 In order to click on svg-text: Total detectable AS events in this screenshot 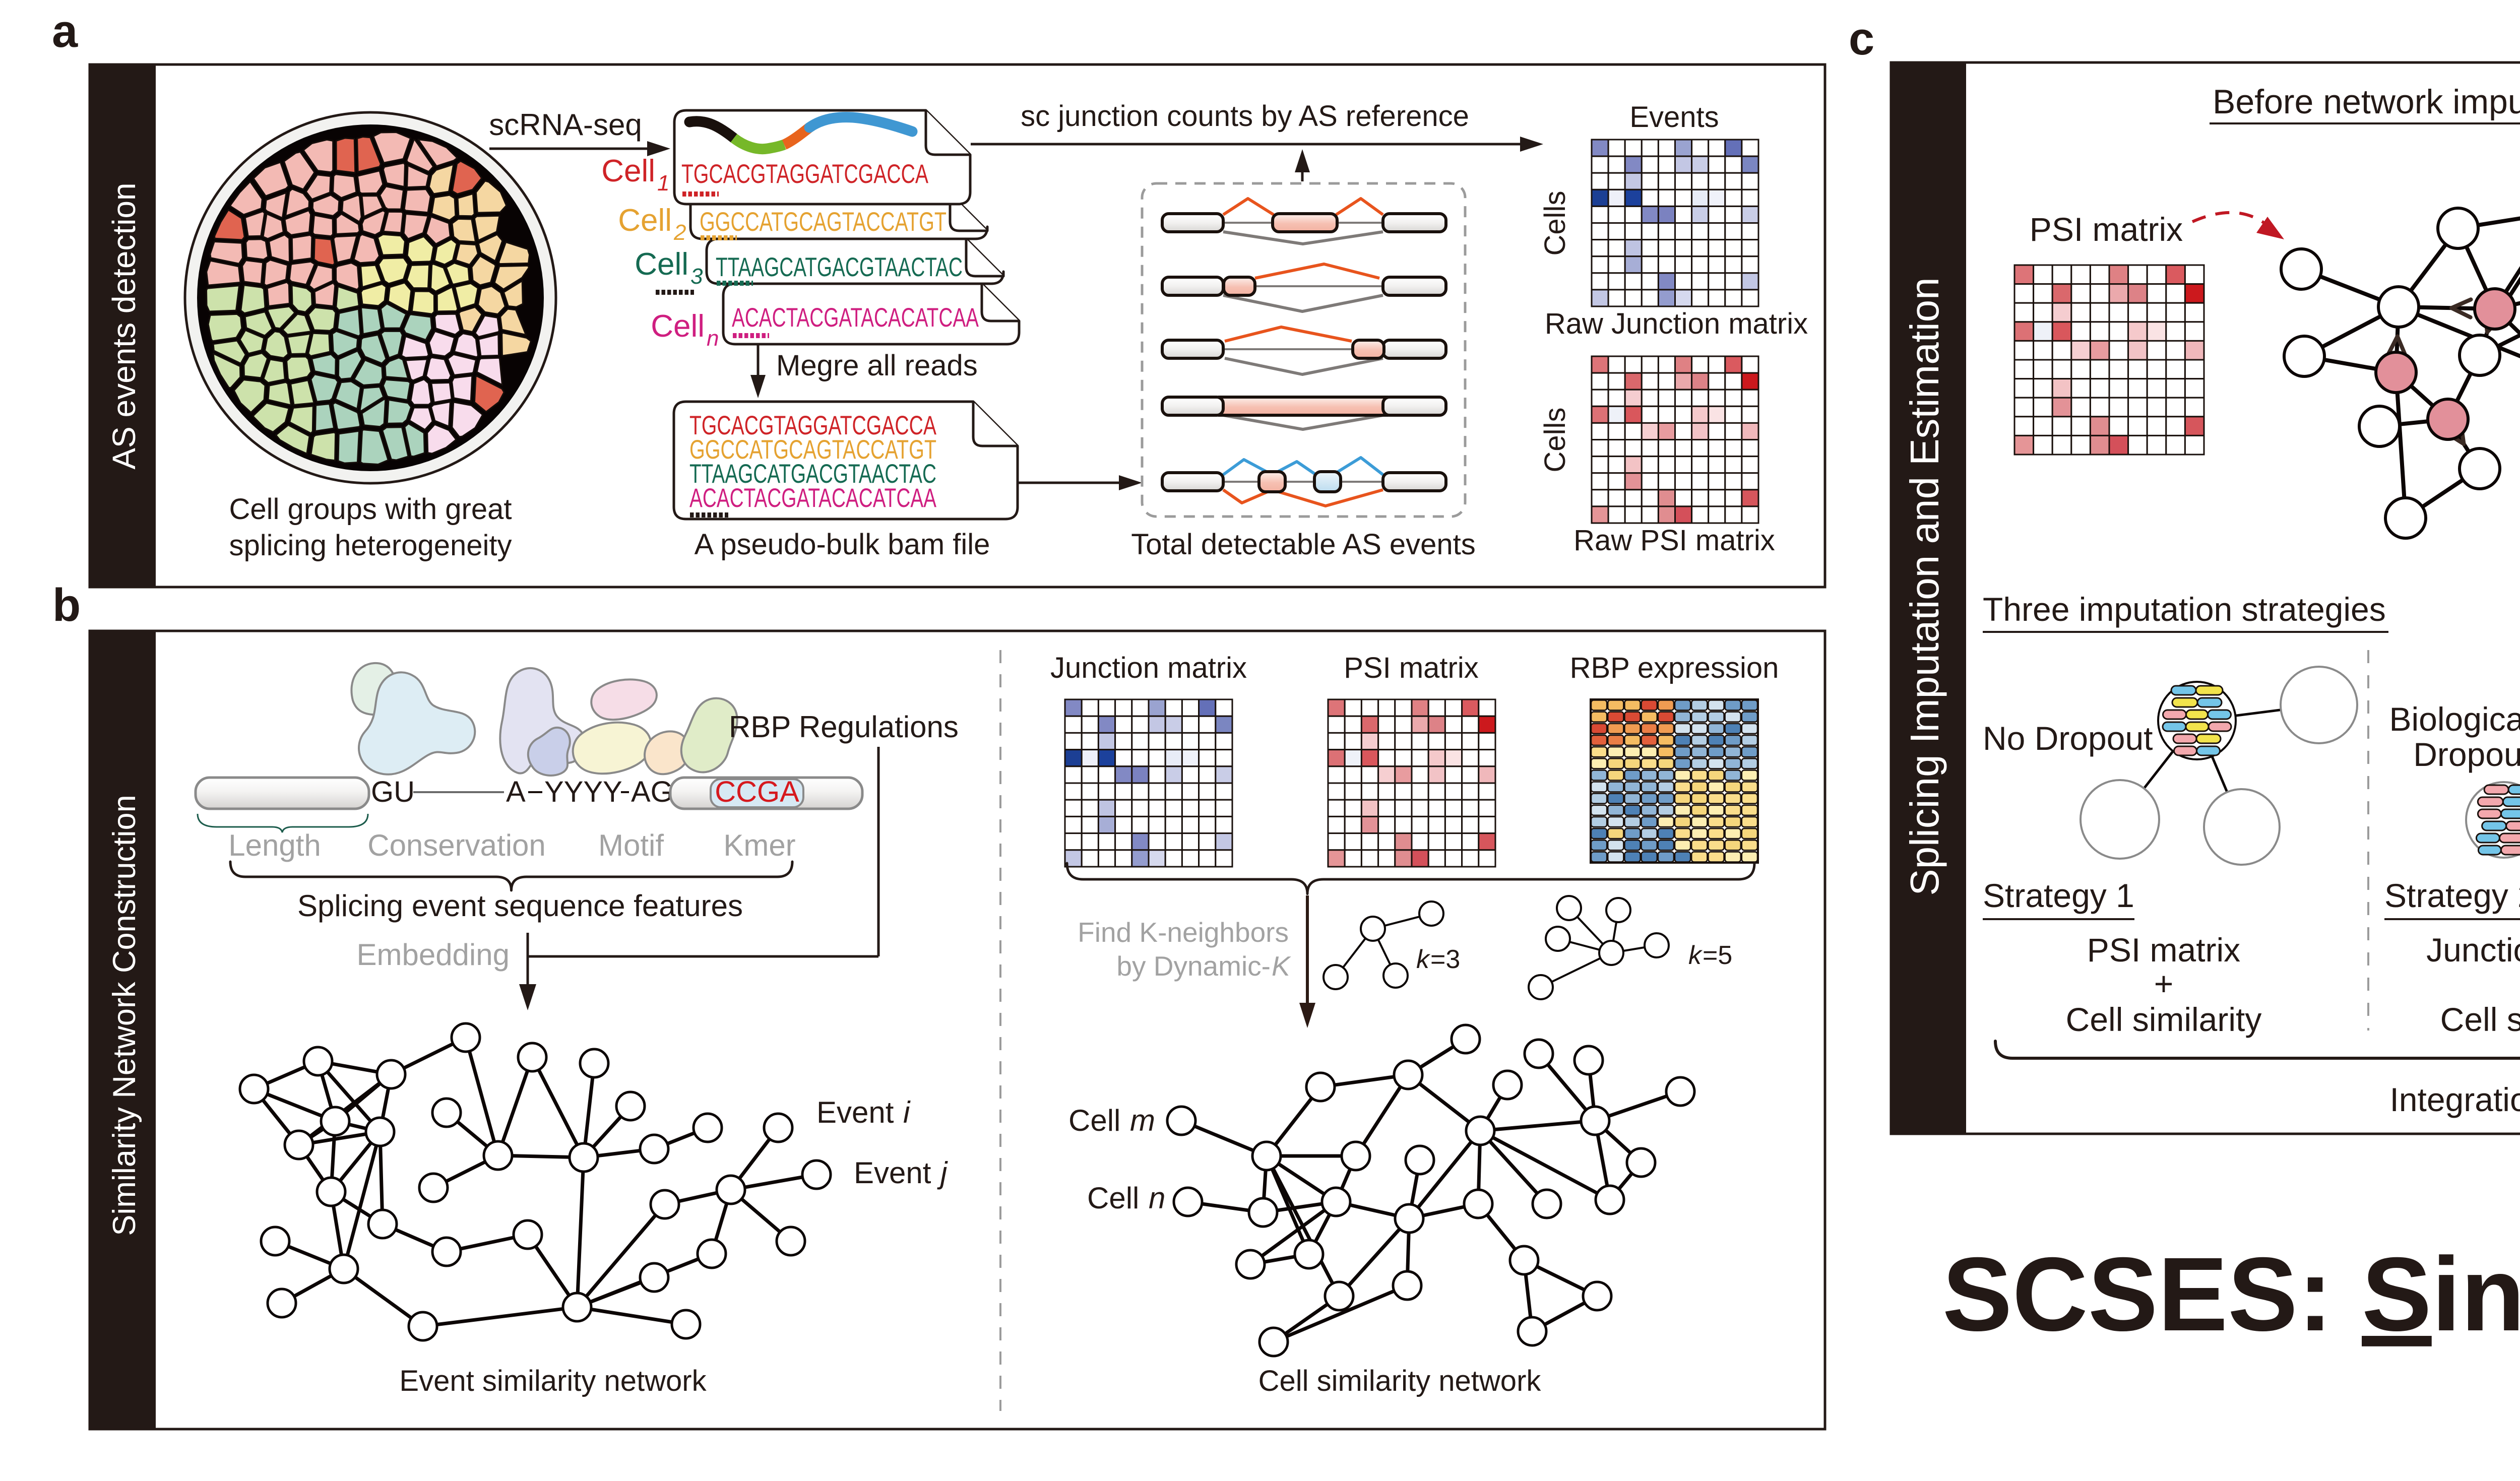, I will do `click(1303, 544)`.